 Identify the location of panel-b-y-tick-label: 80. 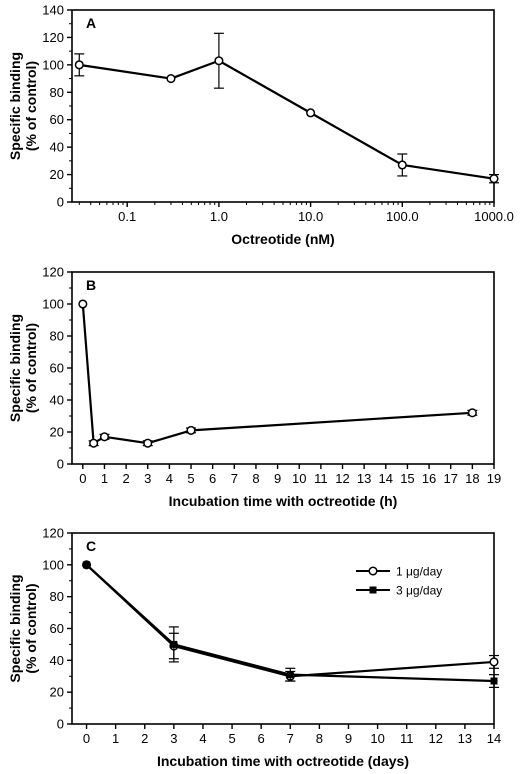
(57, 336).